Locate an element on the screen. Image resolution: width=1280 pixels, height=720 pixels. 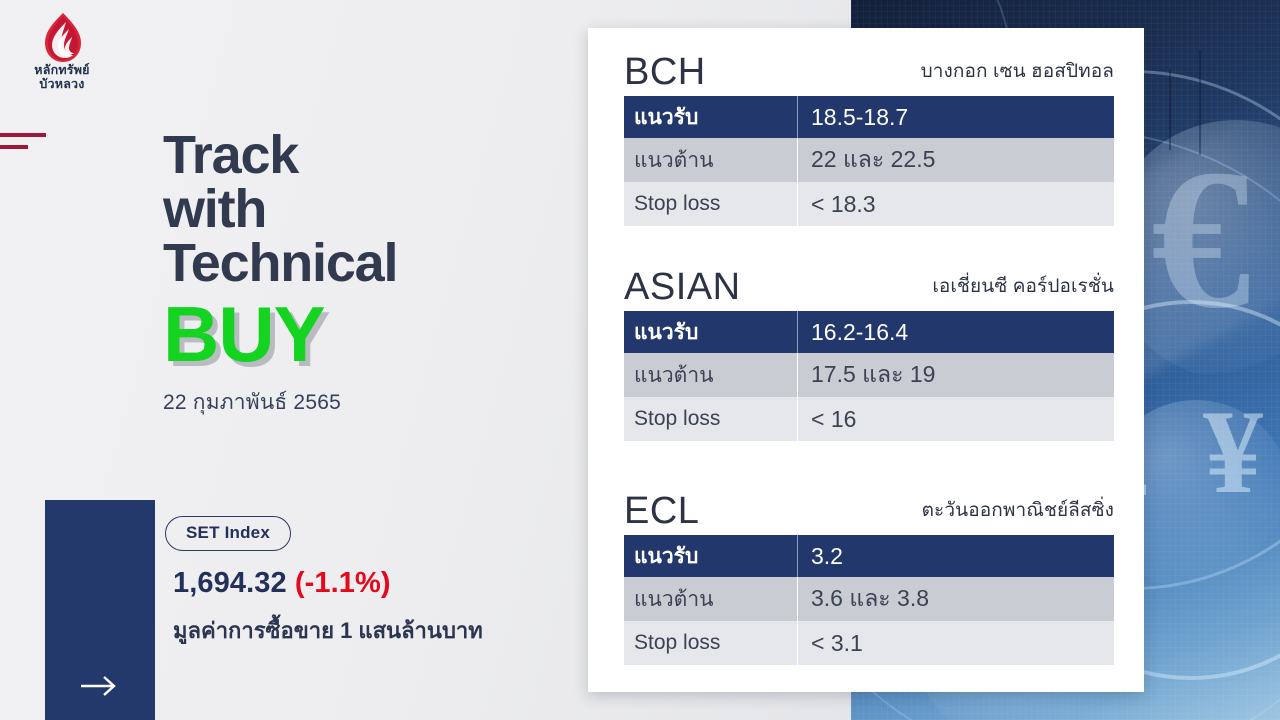
action-buy-label: BUY is located at coordinates (244, 334).